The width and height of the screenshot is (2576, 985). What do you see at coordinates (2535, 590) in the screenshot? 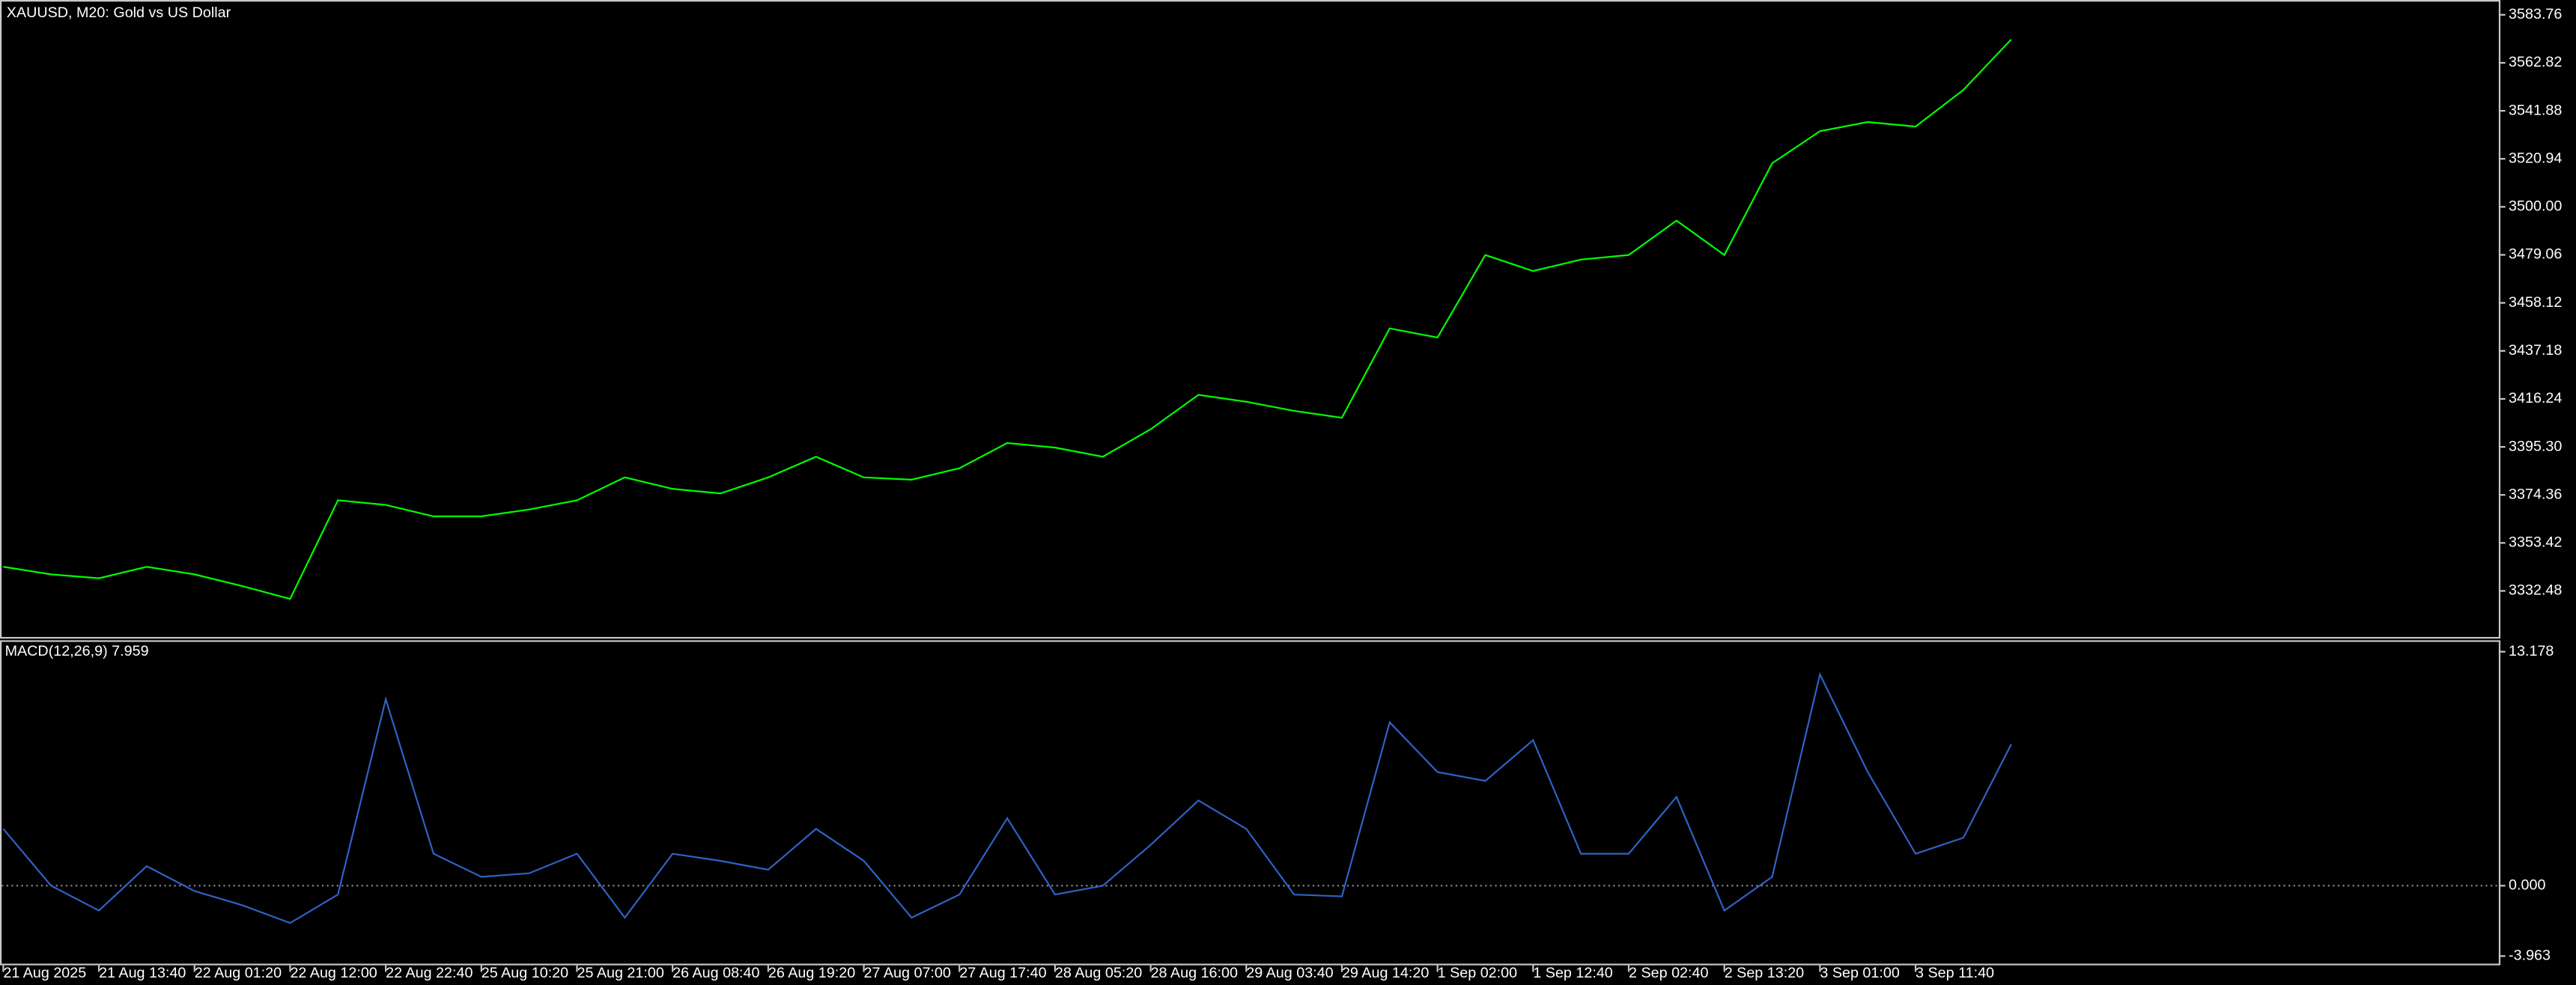
I see `y-tick-label: 3332.48` at bounding box center [2535, 590].